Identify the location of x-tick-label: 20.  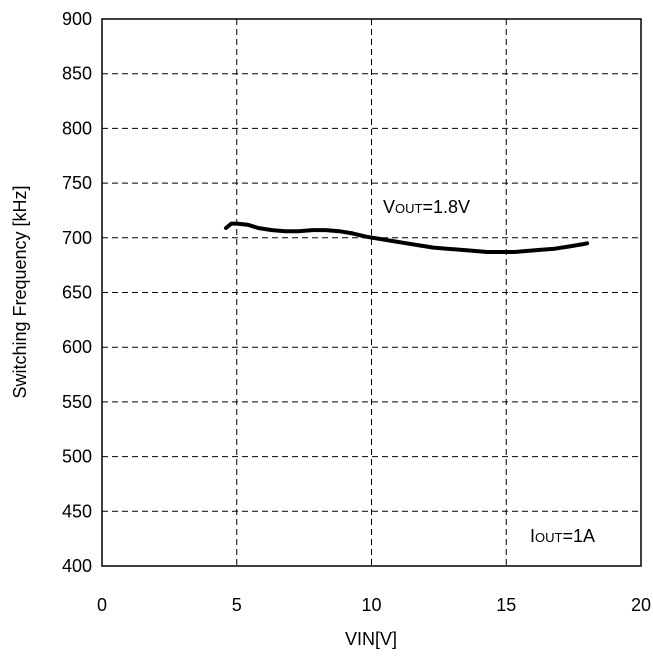
(641, 605).